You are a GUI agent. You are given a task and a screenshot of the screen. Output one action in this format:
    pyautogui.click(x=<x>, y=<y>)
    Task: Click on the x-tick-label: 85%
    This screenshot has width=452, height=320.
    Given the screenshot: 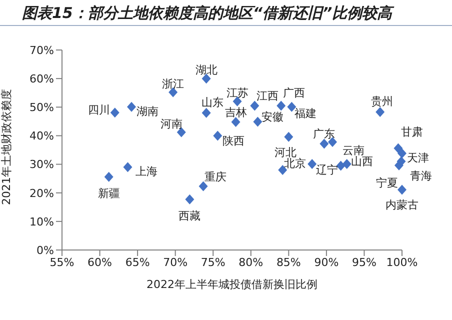 What is the action you would take?
    pyautogui.click(x=288, y=262)
    